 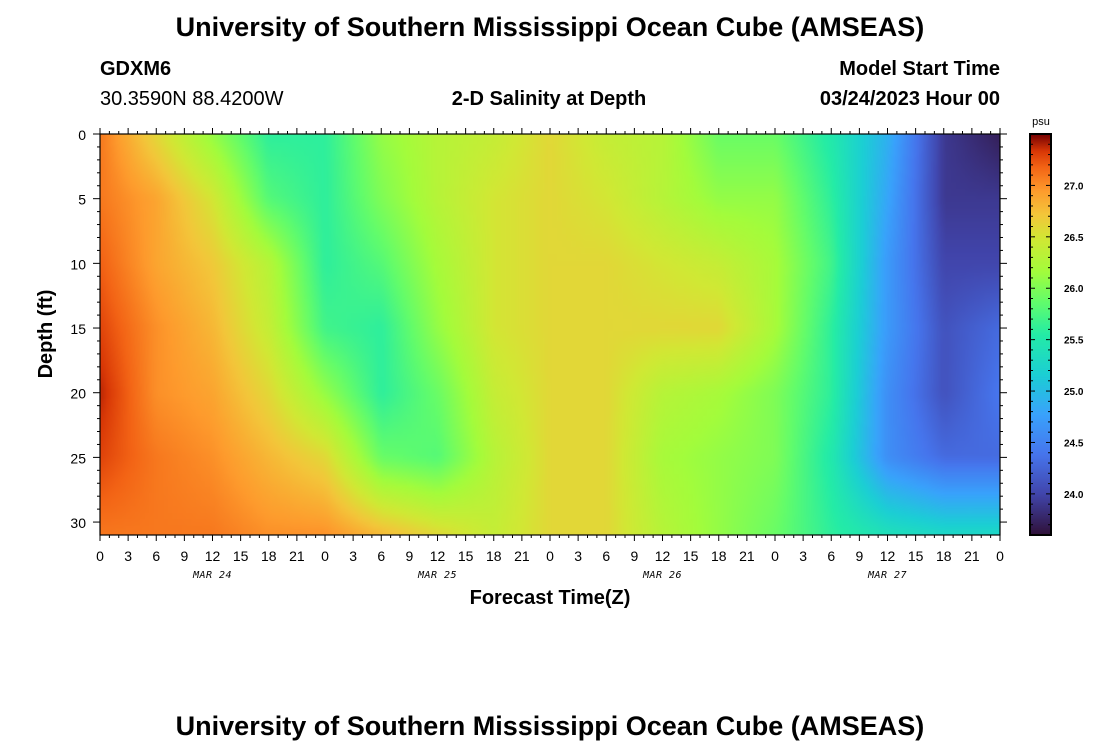 What do you see at coordinates (212, 575) in the screenshot?
I see `x-day-label: MAR 24` at bounding box center [212, 575].